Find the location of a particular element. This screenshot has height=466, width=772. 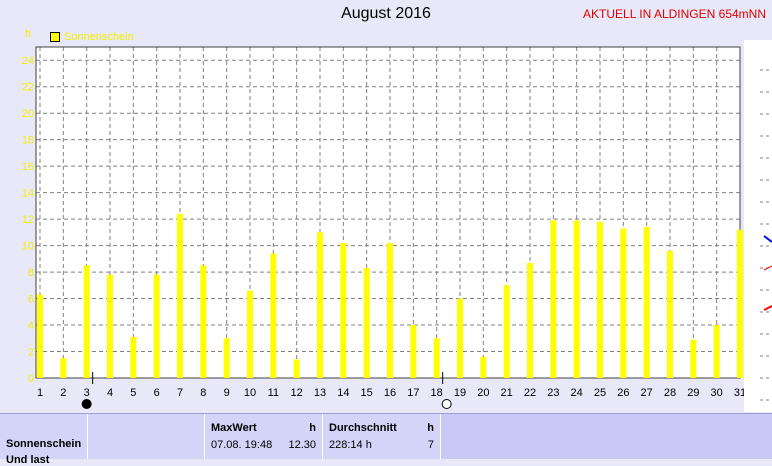

y-tick-label: 0 is located at coordinates (31, 379).